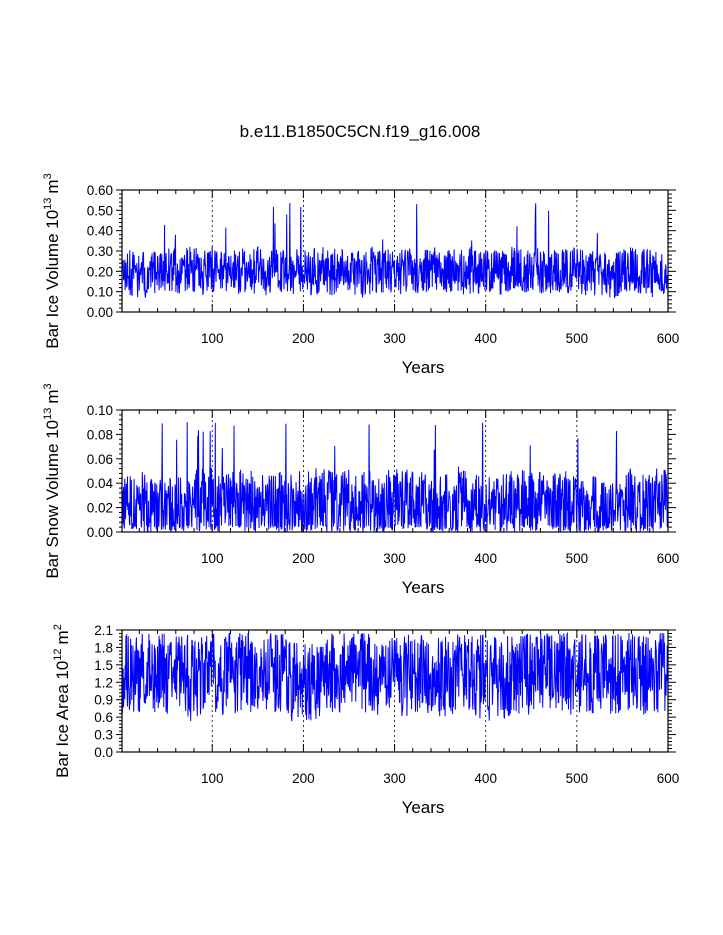 Image resolution: width=723 pixels, height=935 pixels. I want to click on y-tick-label: 0.06, so click(100, 459).